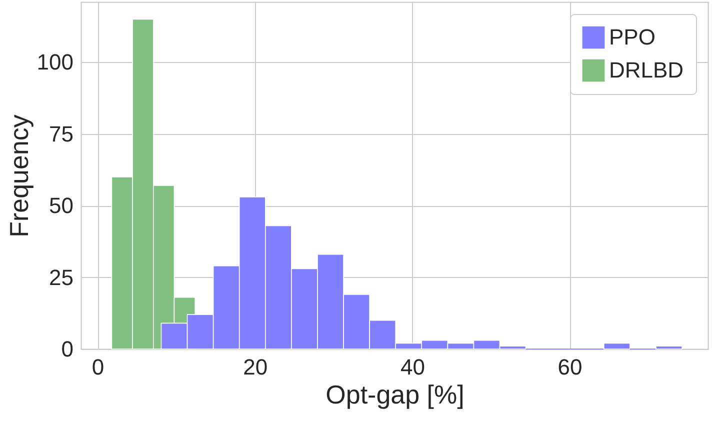  Describe the element at coordinates (412, 367) in the screenshot. I see `x-tick-label: 40` at that location.